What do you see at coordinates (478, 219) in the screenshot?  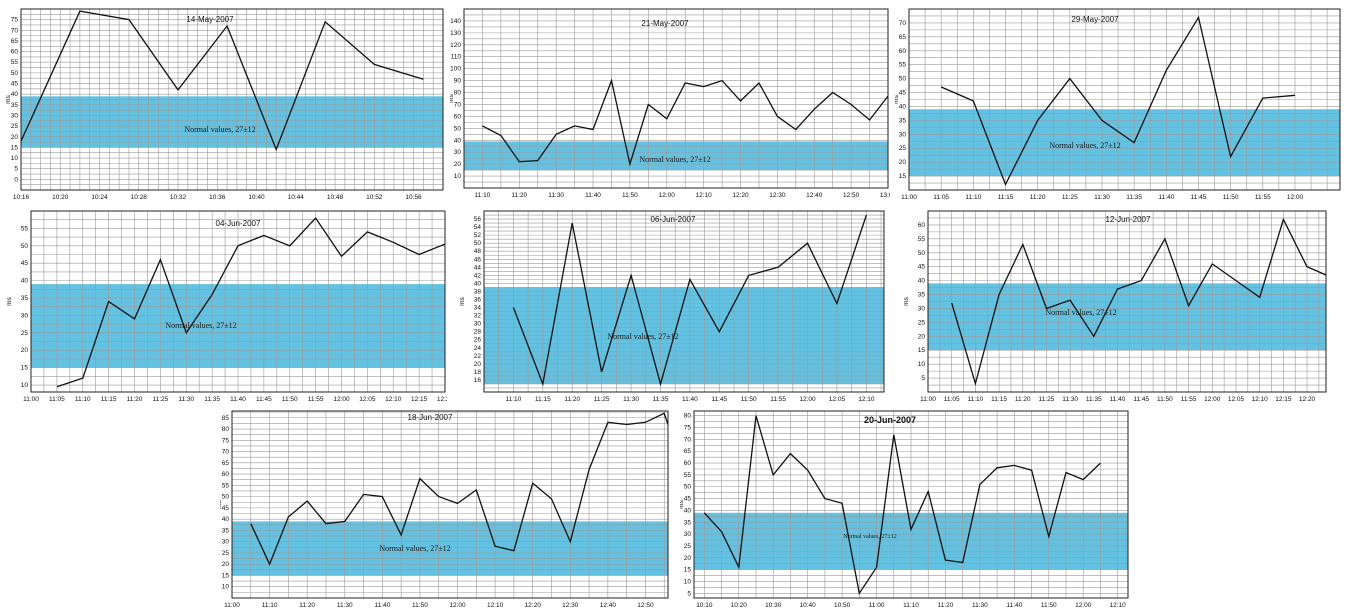 I see `y-tick-label: 56` at bounding box center [478, 219].